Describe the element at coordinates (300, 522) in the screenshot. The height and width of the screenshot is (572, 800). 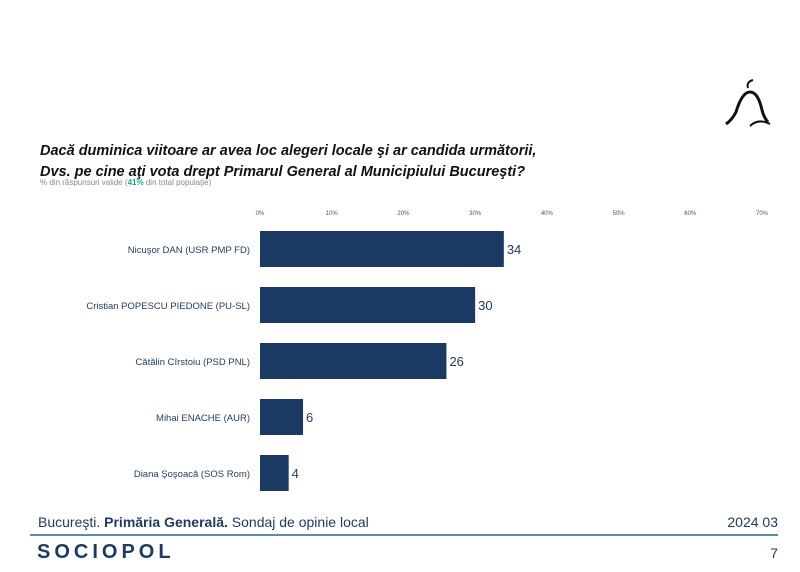
I see `footer-desc: Sondaj de opinie local` at that location.